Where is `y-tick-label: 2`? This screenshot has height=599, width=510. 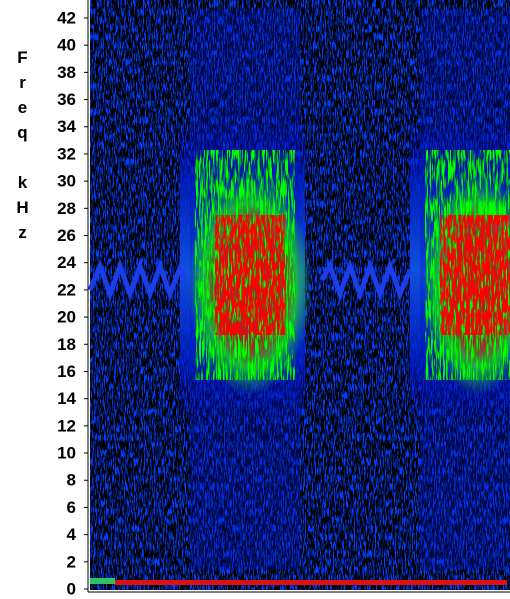 y-tick-label: 2 is located at coordinates (71, 561).